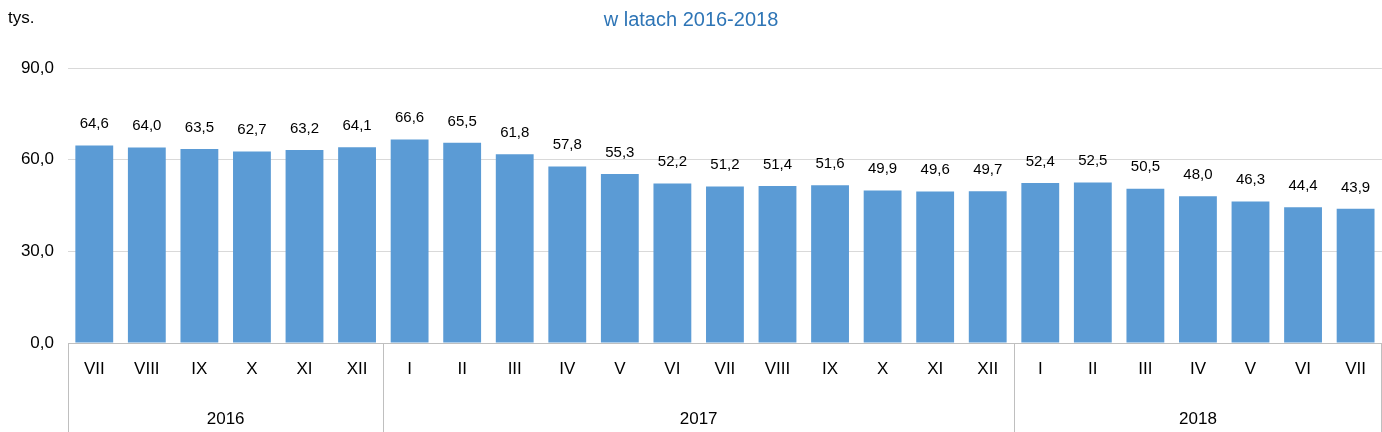 Image resolution: width=1382 pixels, height=432 pixels. What do you see at coordinates (252, 129) in the screenshot?
I see `data-label: 62,7` at bounding box center [252, 129].